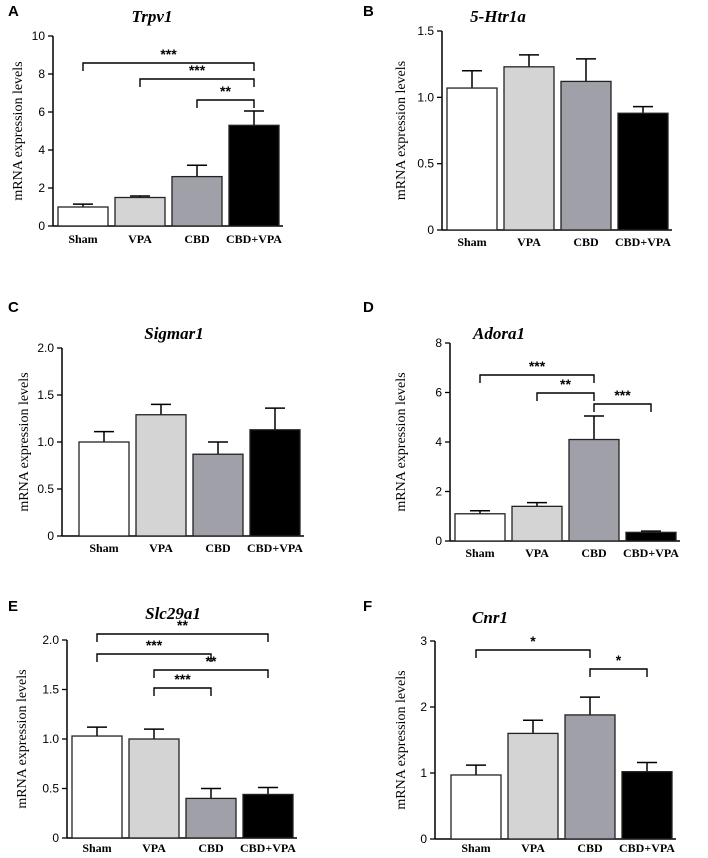  I want to click on panel-f-category-label: VPA, so click(533, 848).